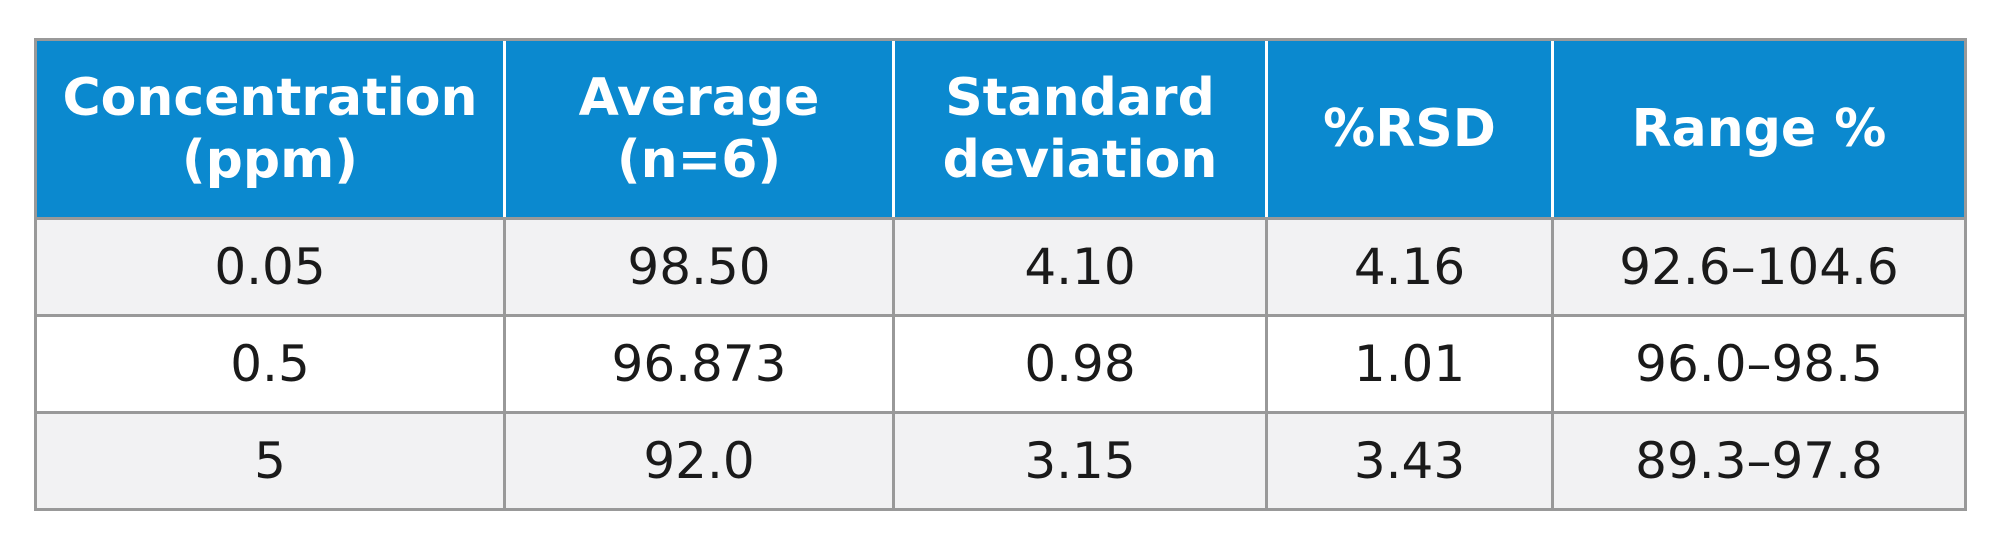  Describe the element at coordinates (698, 129) in the screenshot. I see `header-cell: Average (n=6)` at that location.